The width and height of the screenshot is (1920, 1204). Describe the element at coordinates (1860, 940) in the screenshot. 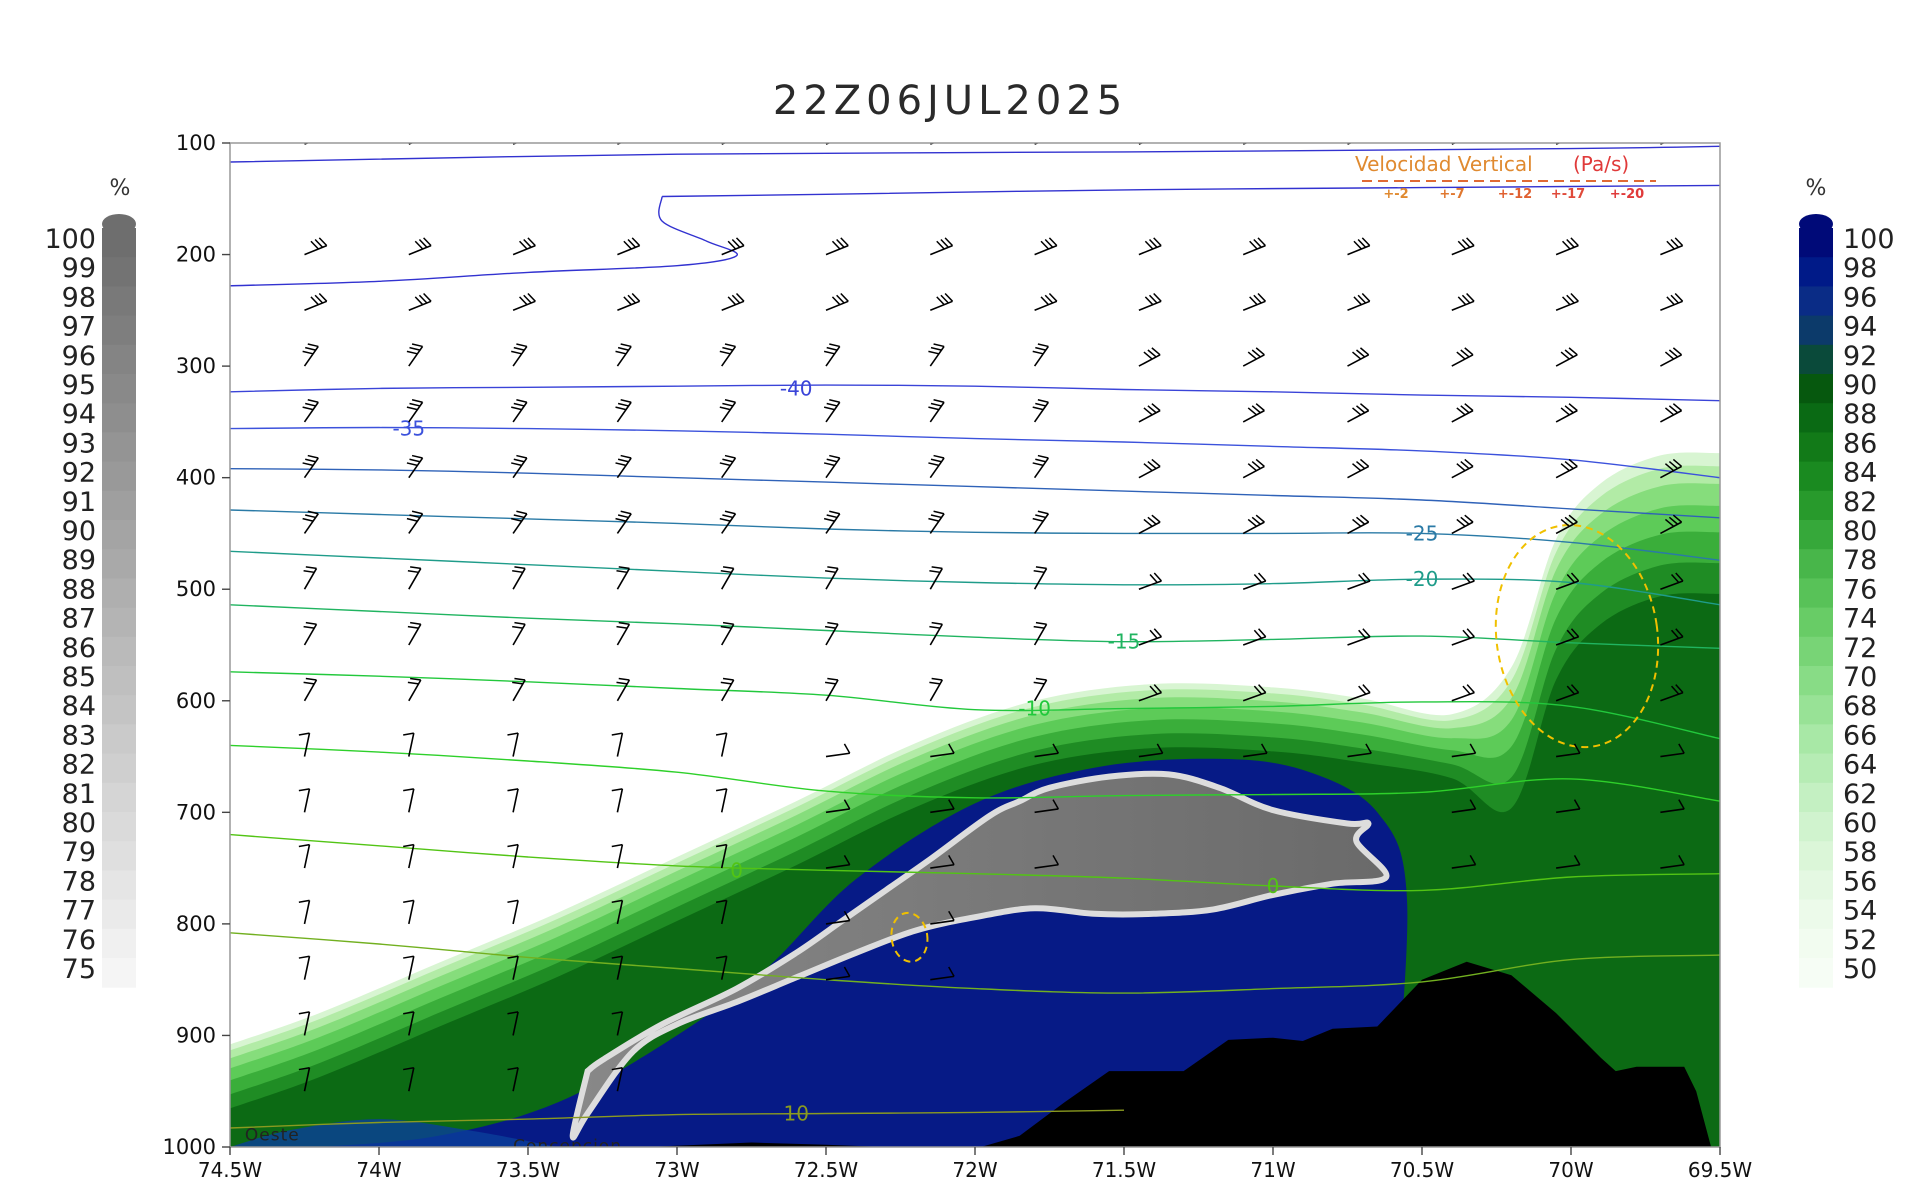

I see `colorbar-right-label: 52` at that location.